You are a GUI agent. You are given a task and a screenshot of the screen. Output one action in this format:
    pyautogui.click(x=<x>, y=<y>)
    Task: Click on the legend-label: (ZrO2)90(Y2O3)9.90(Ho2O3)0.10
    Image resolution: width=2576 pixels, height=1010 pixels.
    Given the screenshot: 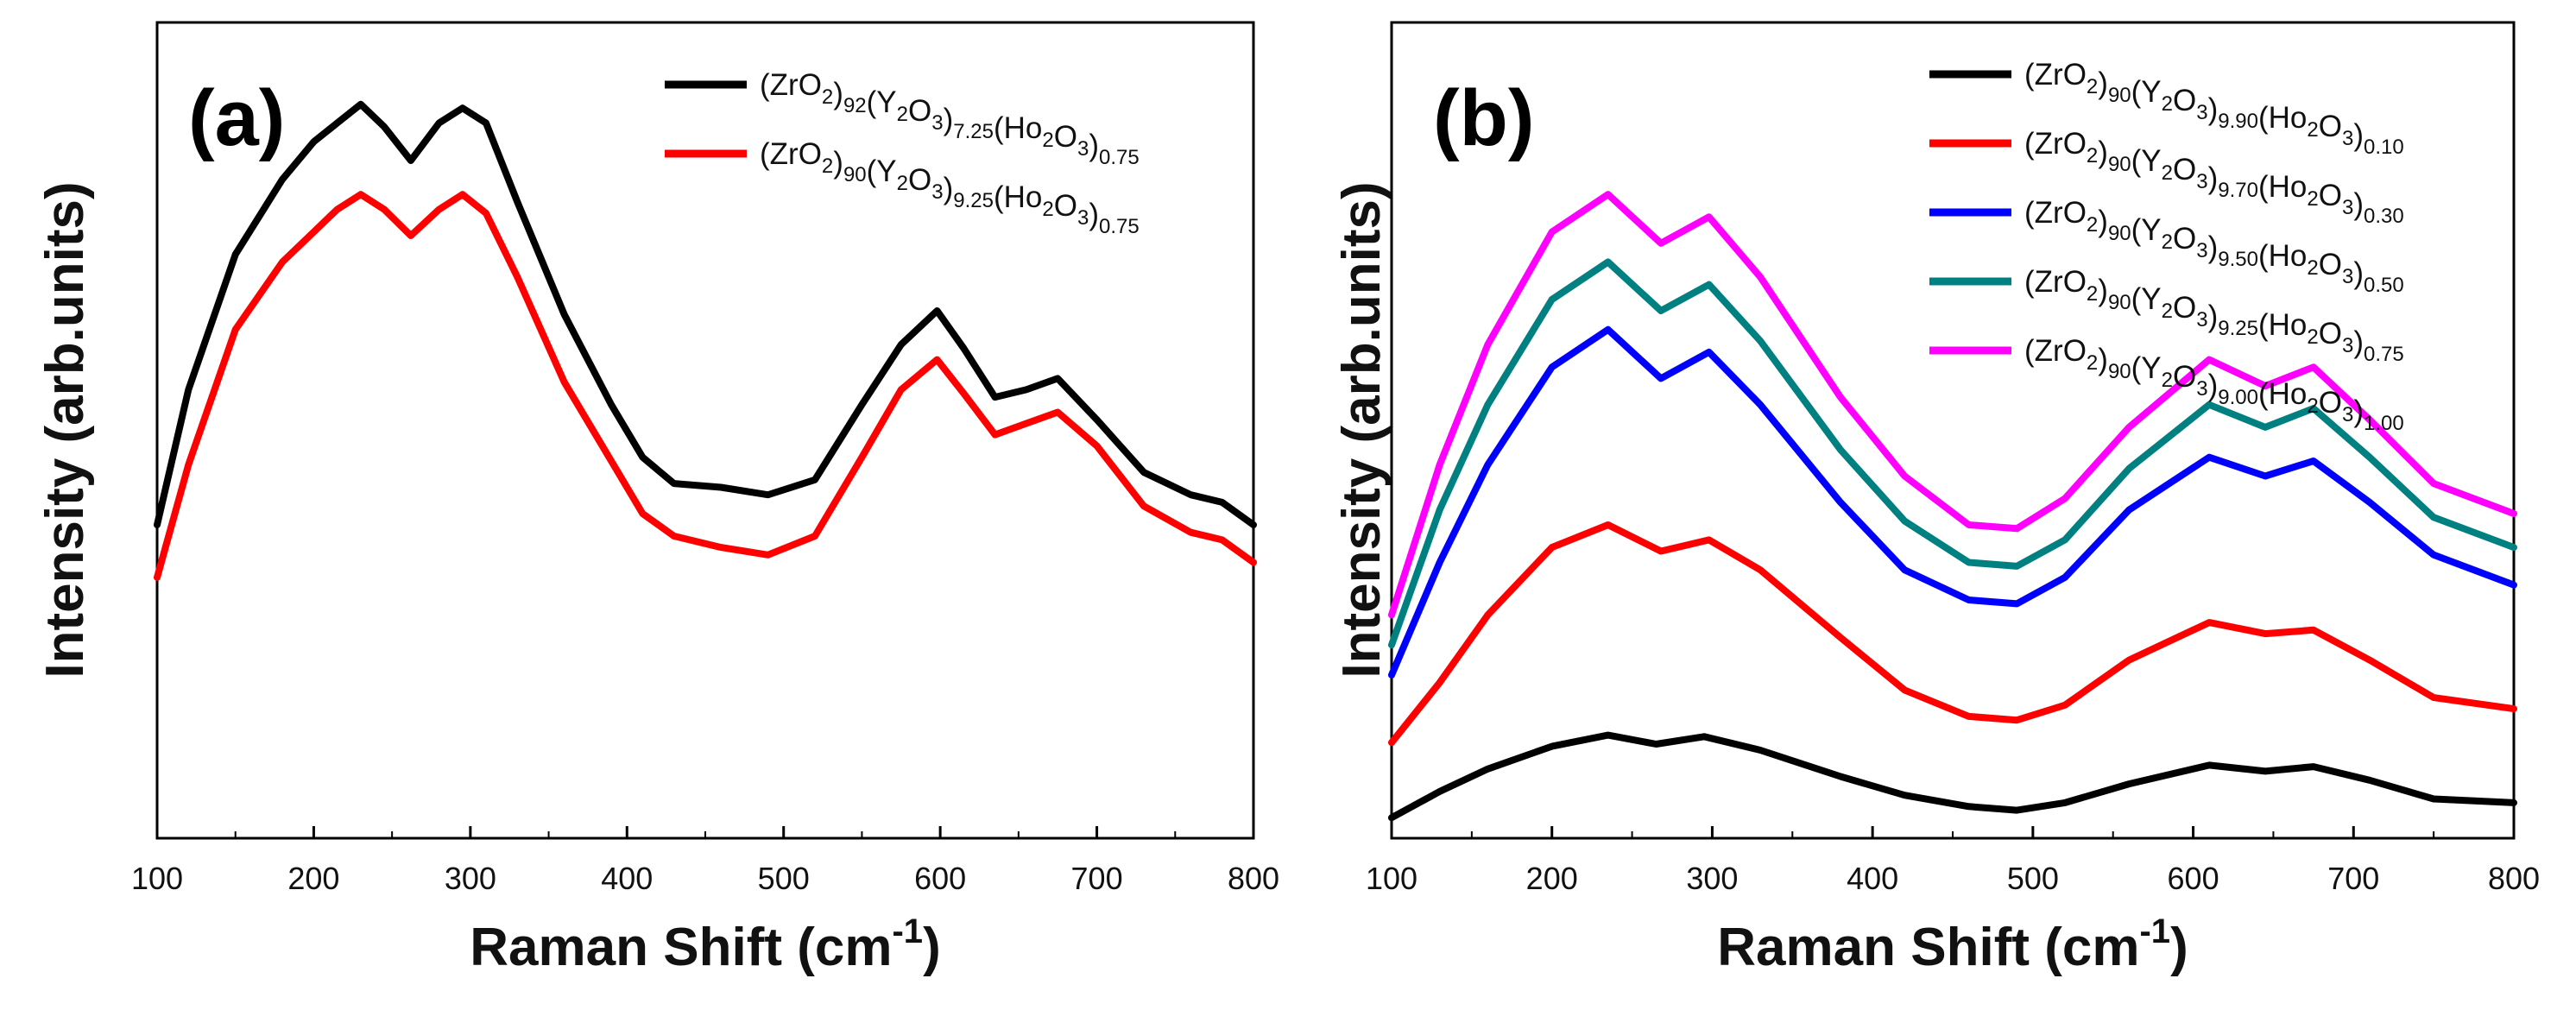 What is the action you would take?
    pyautogui.click(x=2214, y=108)
    